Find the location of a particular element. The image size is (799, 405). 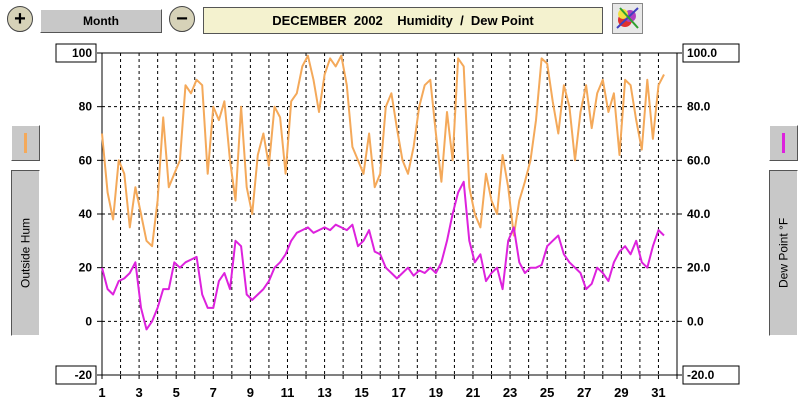

x-tick-label: 23 is located at coordinates (510, 392).